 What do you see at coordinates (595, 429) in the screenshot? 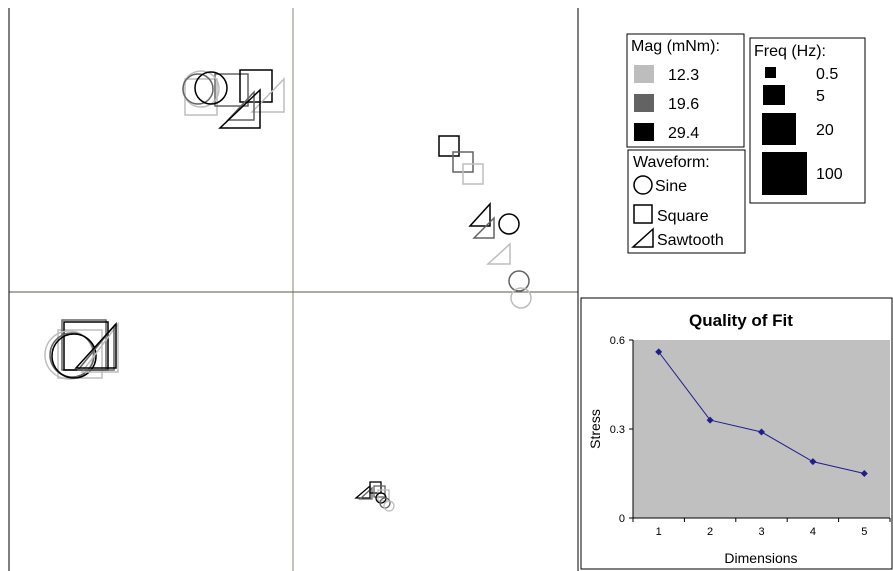
I see `fit-y-axis-label: Stress` at bounding box center [595, 429].